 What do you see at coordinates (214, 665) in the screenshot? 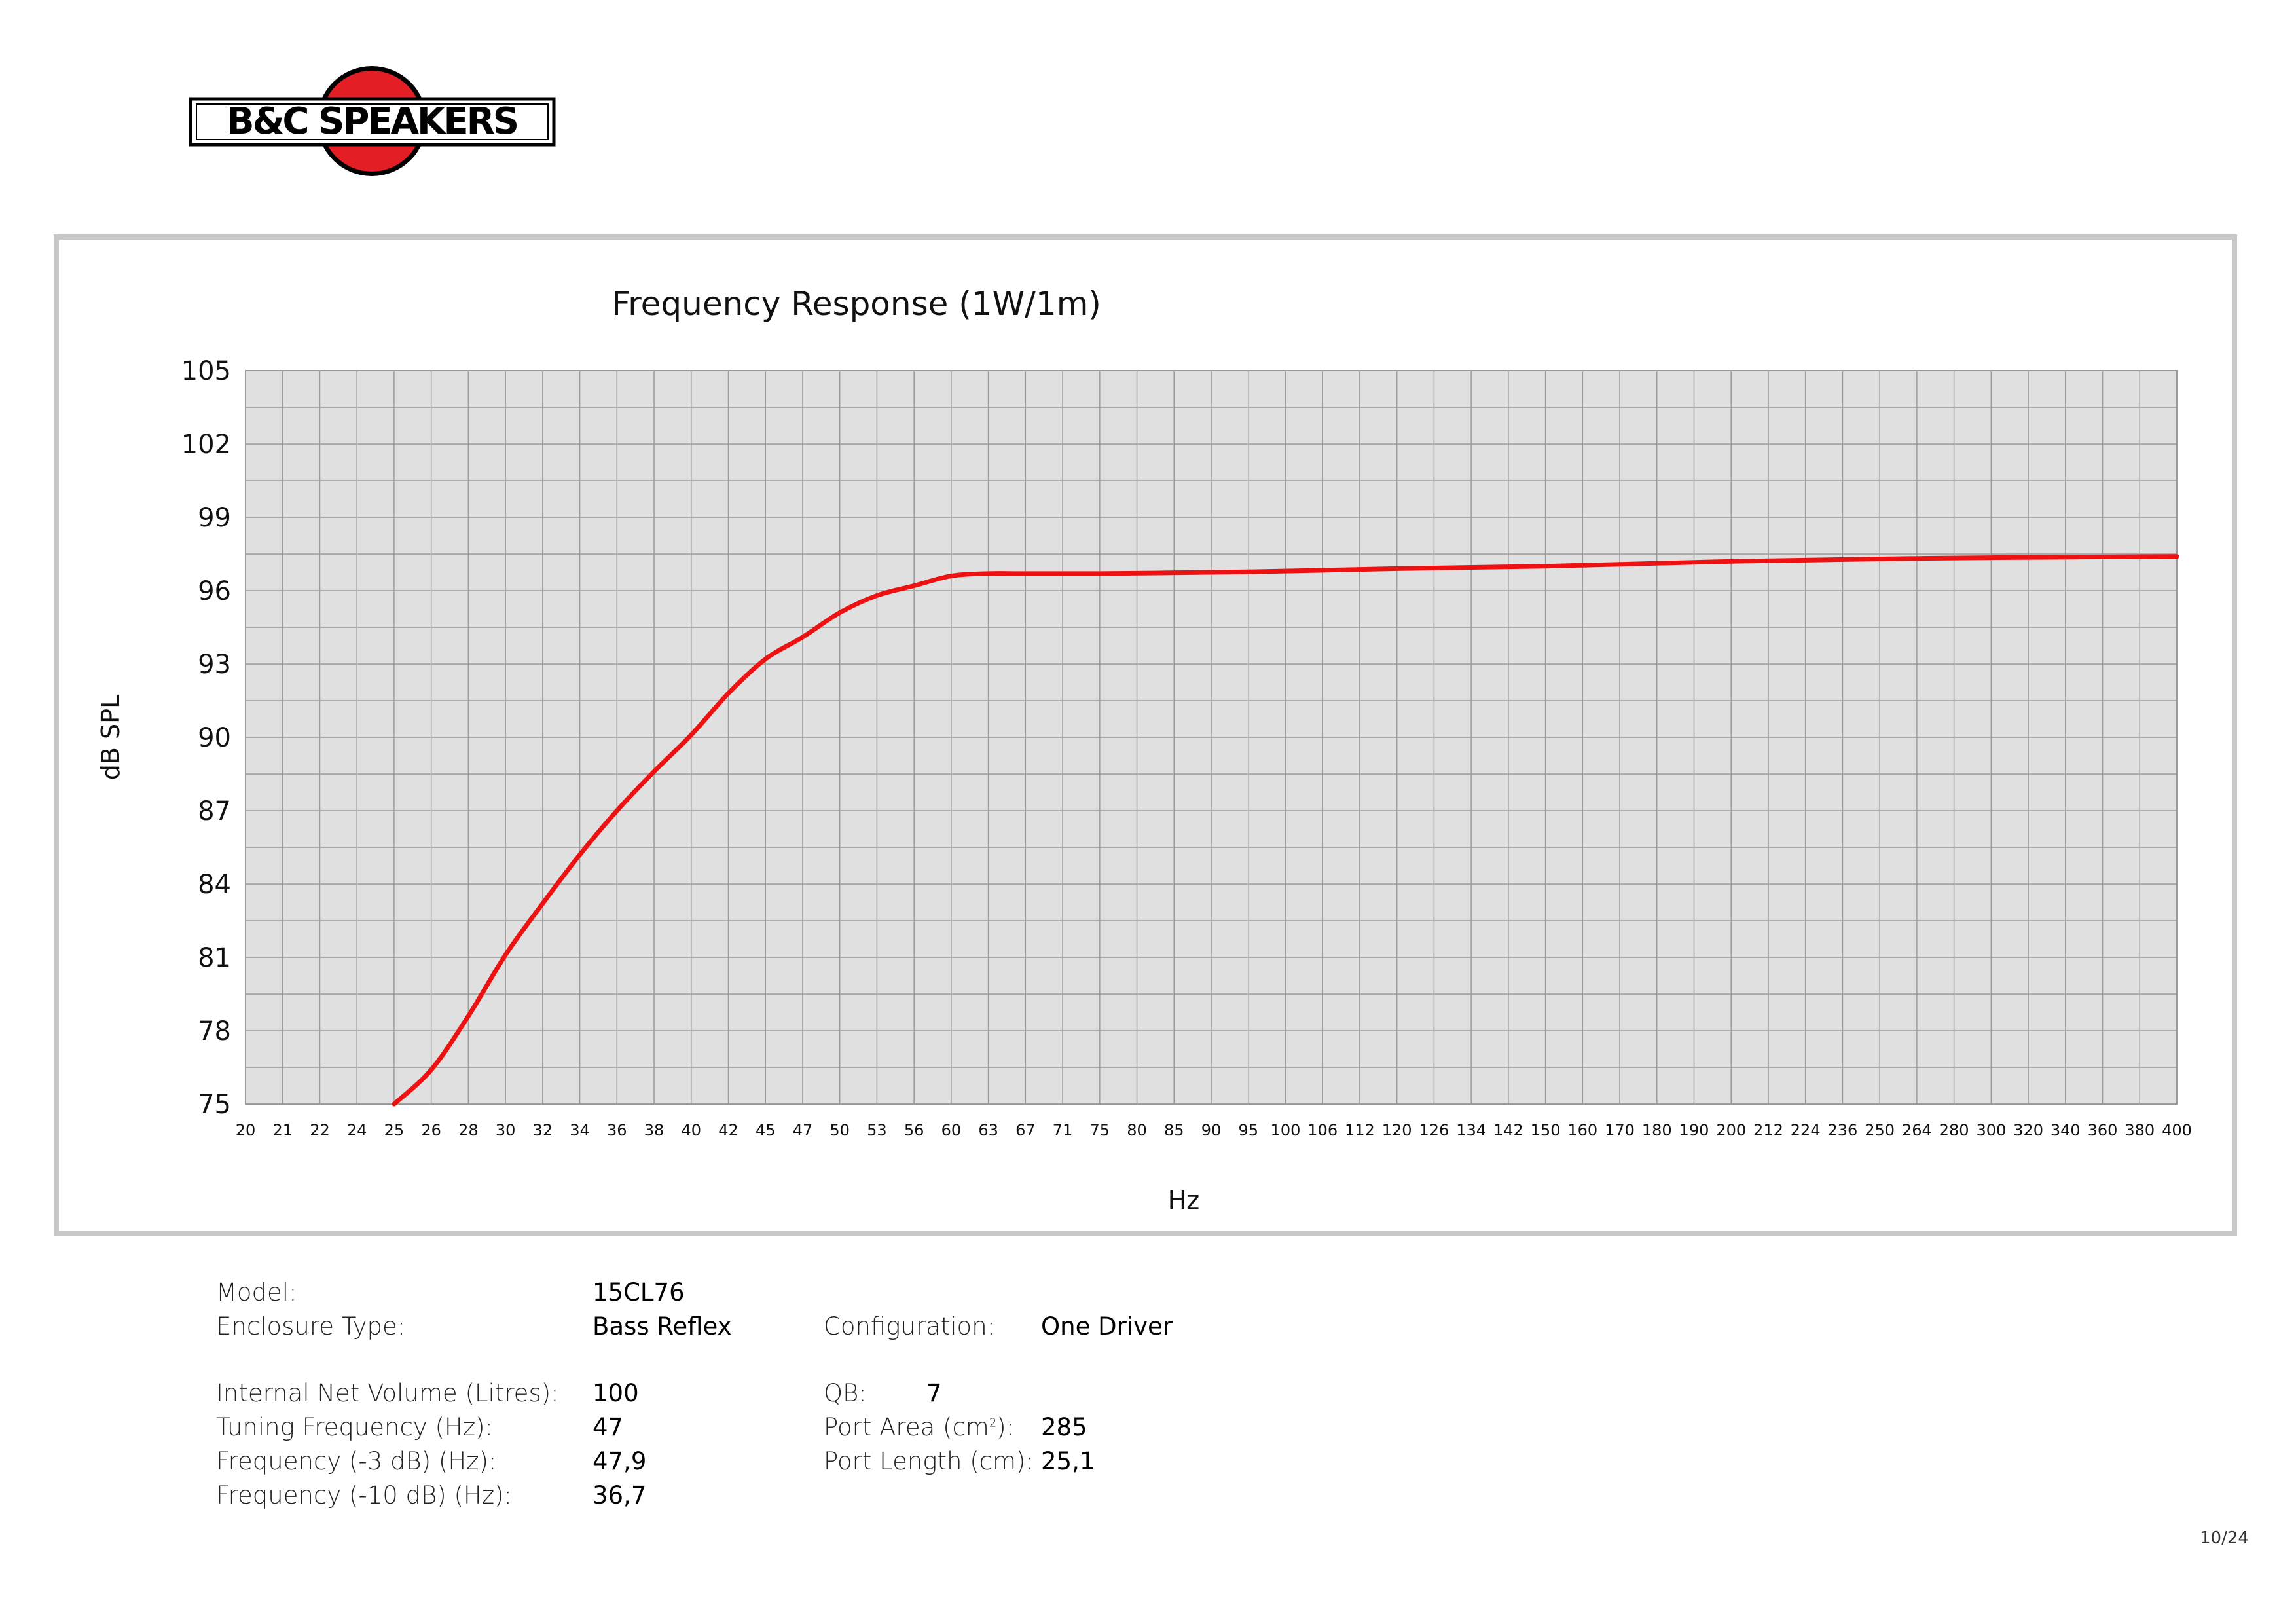
I see `y-tick-label: 93` at bounding box center [214, 665].